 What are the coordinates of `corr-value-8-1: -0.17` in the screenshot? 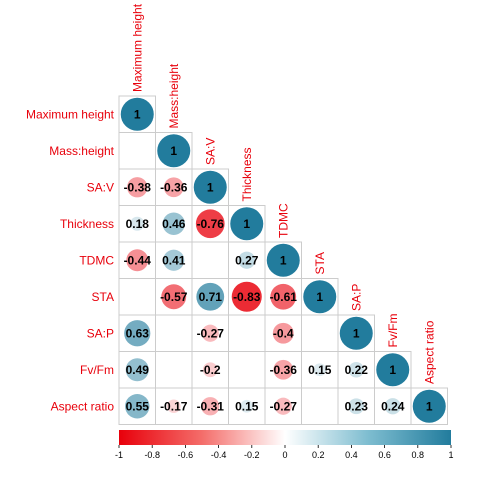 It's located at (174, 406).